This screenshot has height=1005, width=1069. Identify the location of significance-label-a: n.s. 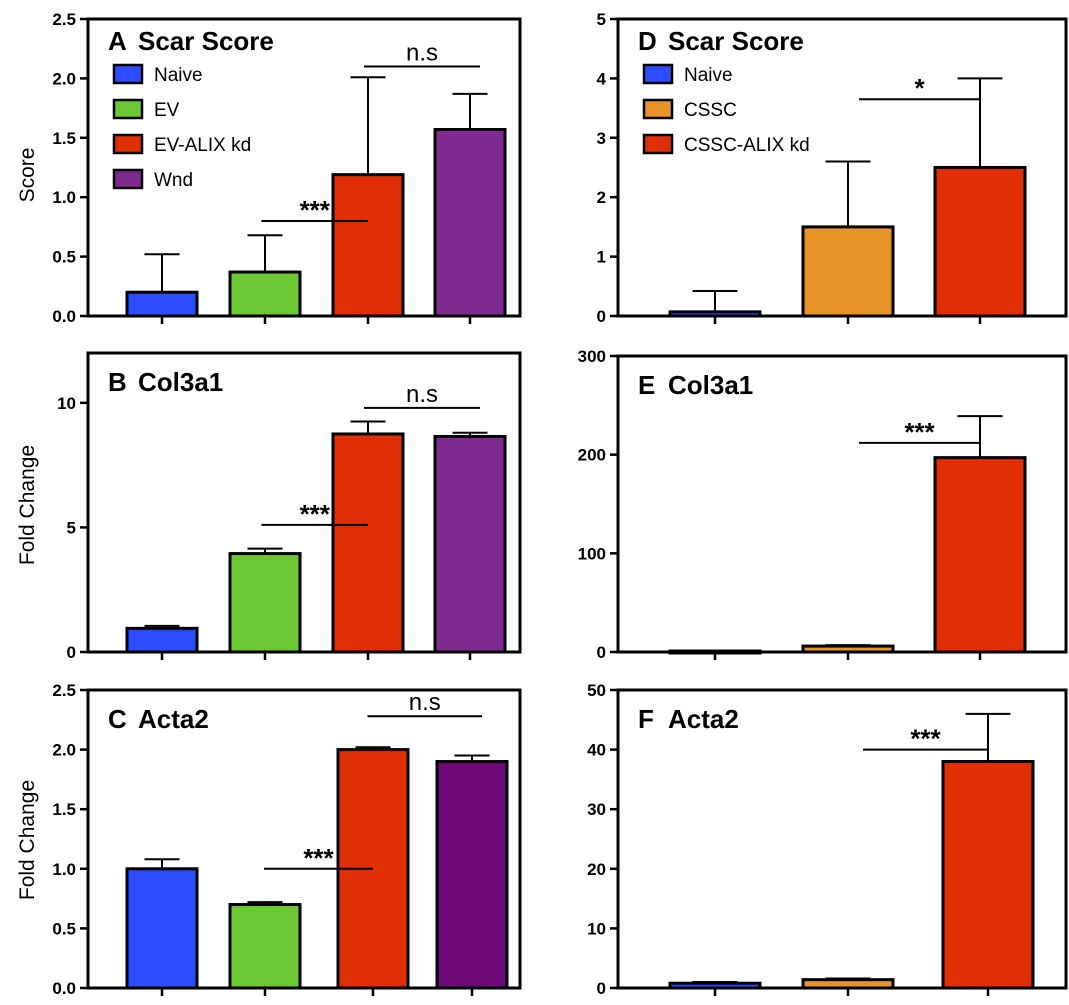
(422, 53).